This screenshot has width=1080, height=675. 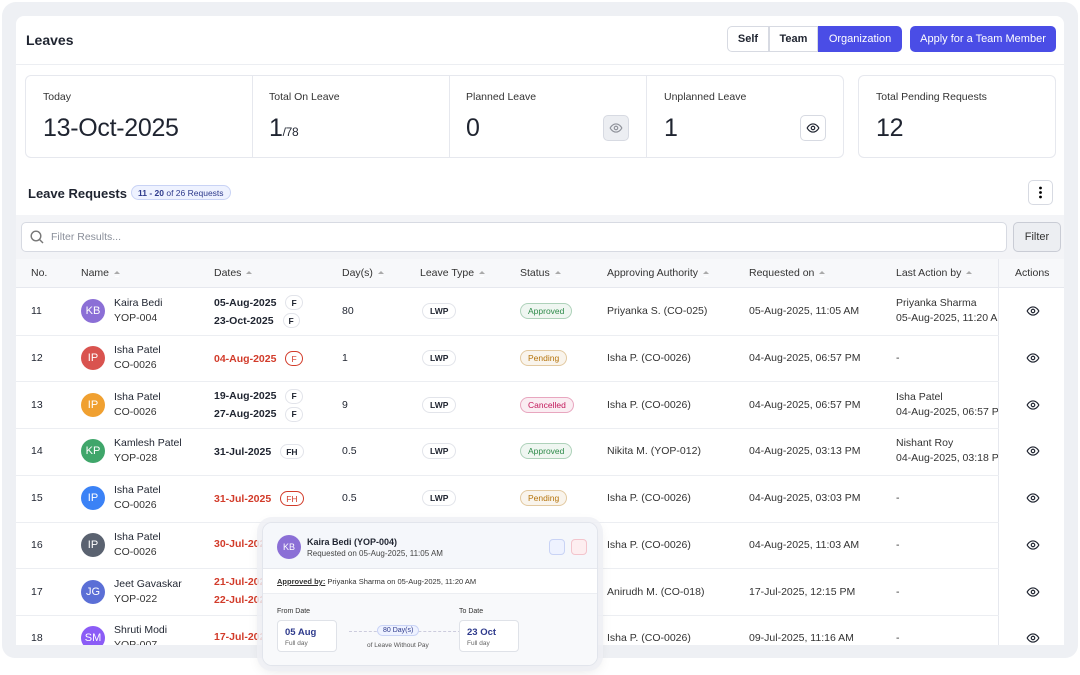 I want to click on leave-date: 05-Aug-2025 F, so click(x=258, y=303).